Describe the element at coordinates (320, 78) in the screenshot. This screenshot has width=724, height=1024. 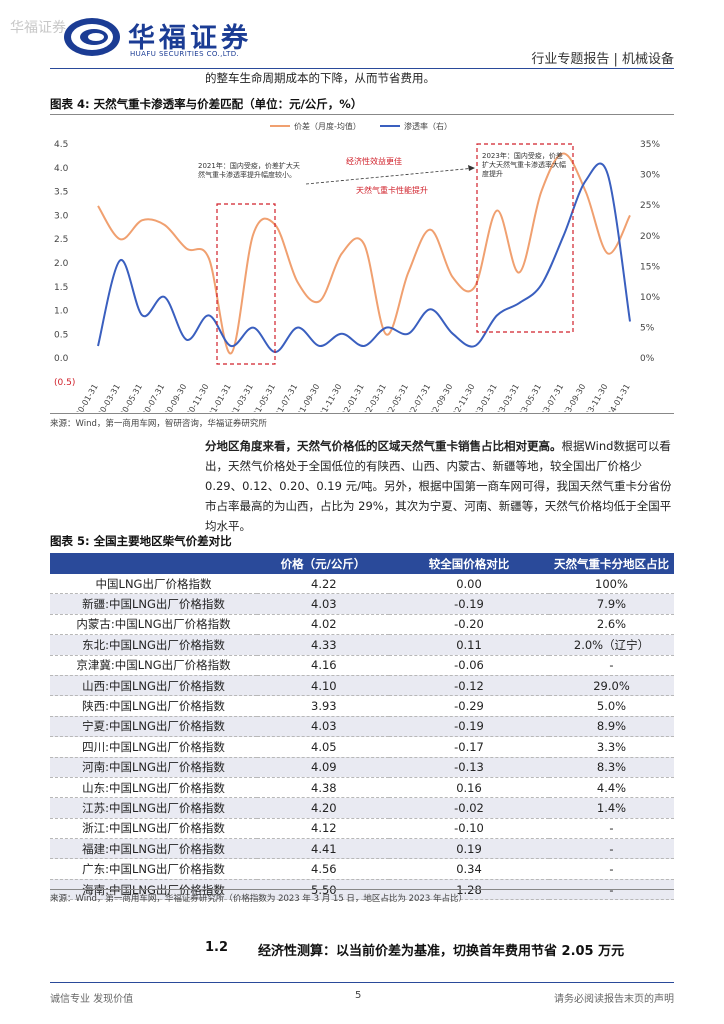
I see `intro-line: 的整车生命周期成本的下降，从而节省费用。` at that location.